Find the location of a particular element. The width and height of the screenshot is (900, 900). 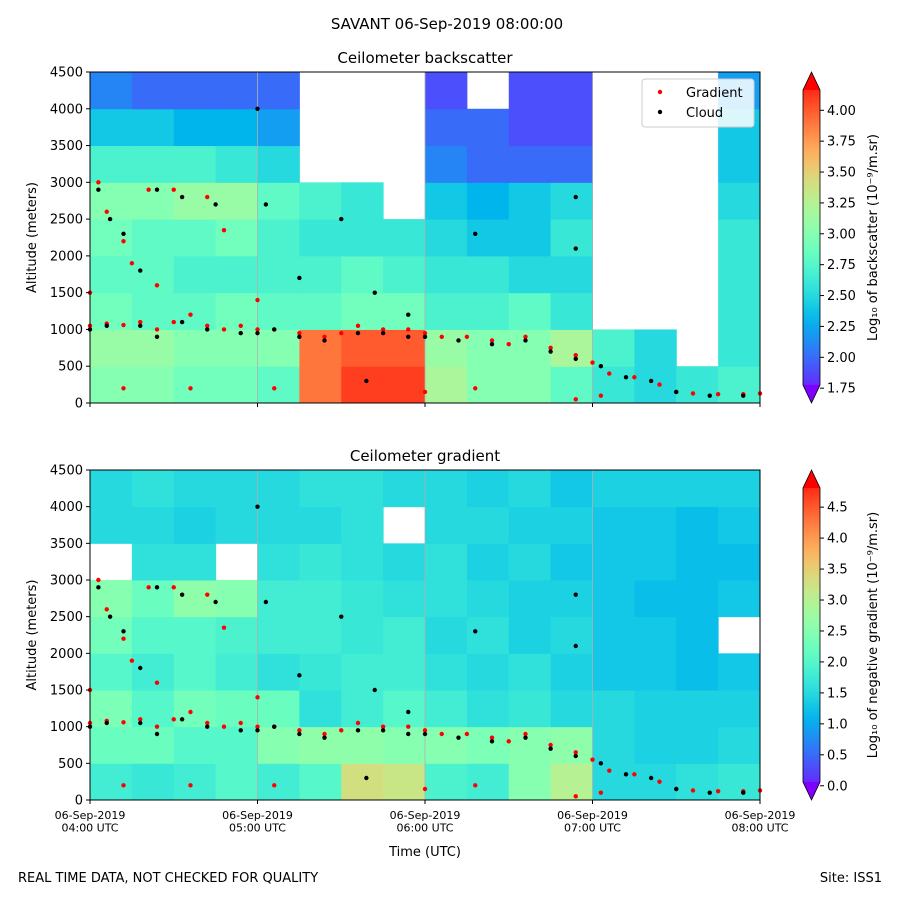

y-axis-label: Altitude (meters) is located at coordinates (32, 635).